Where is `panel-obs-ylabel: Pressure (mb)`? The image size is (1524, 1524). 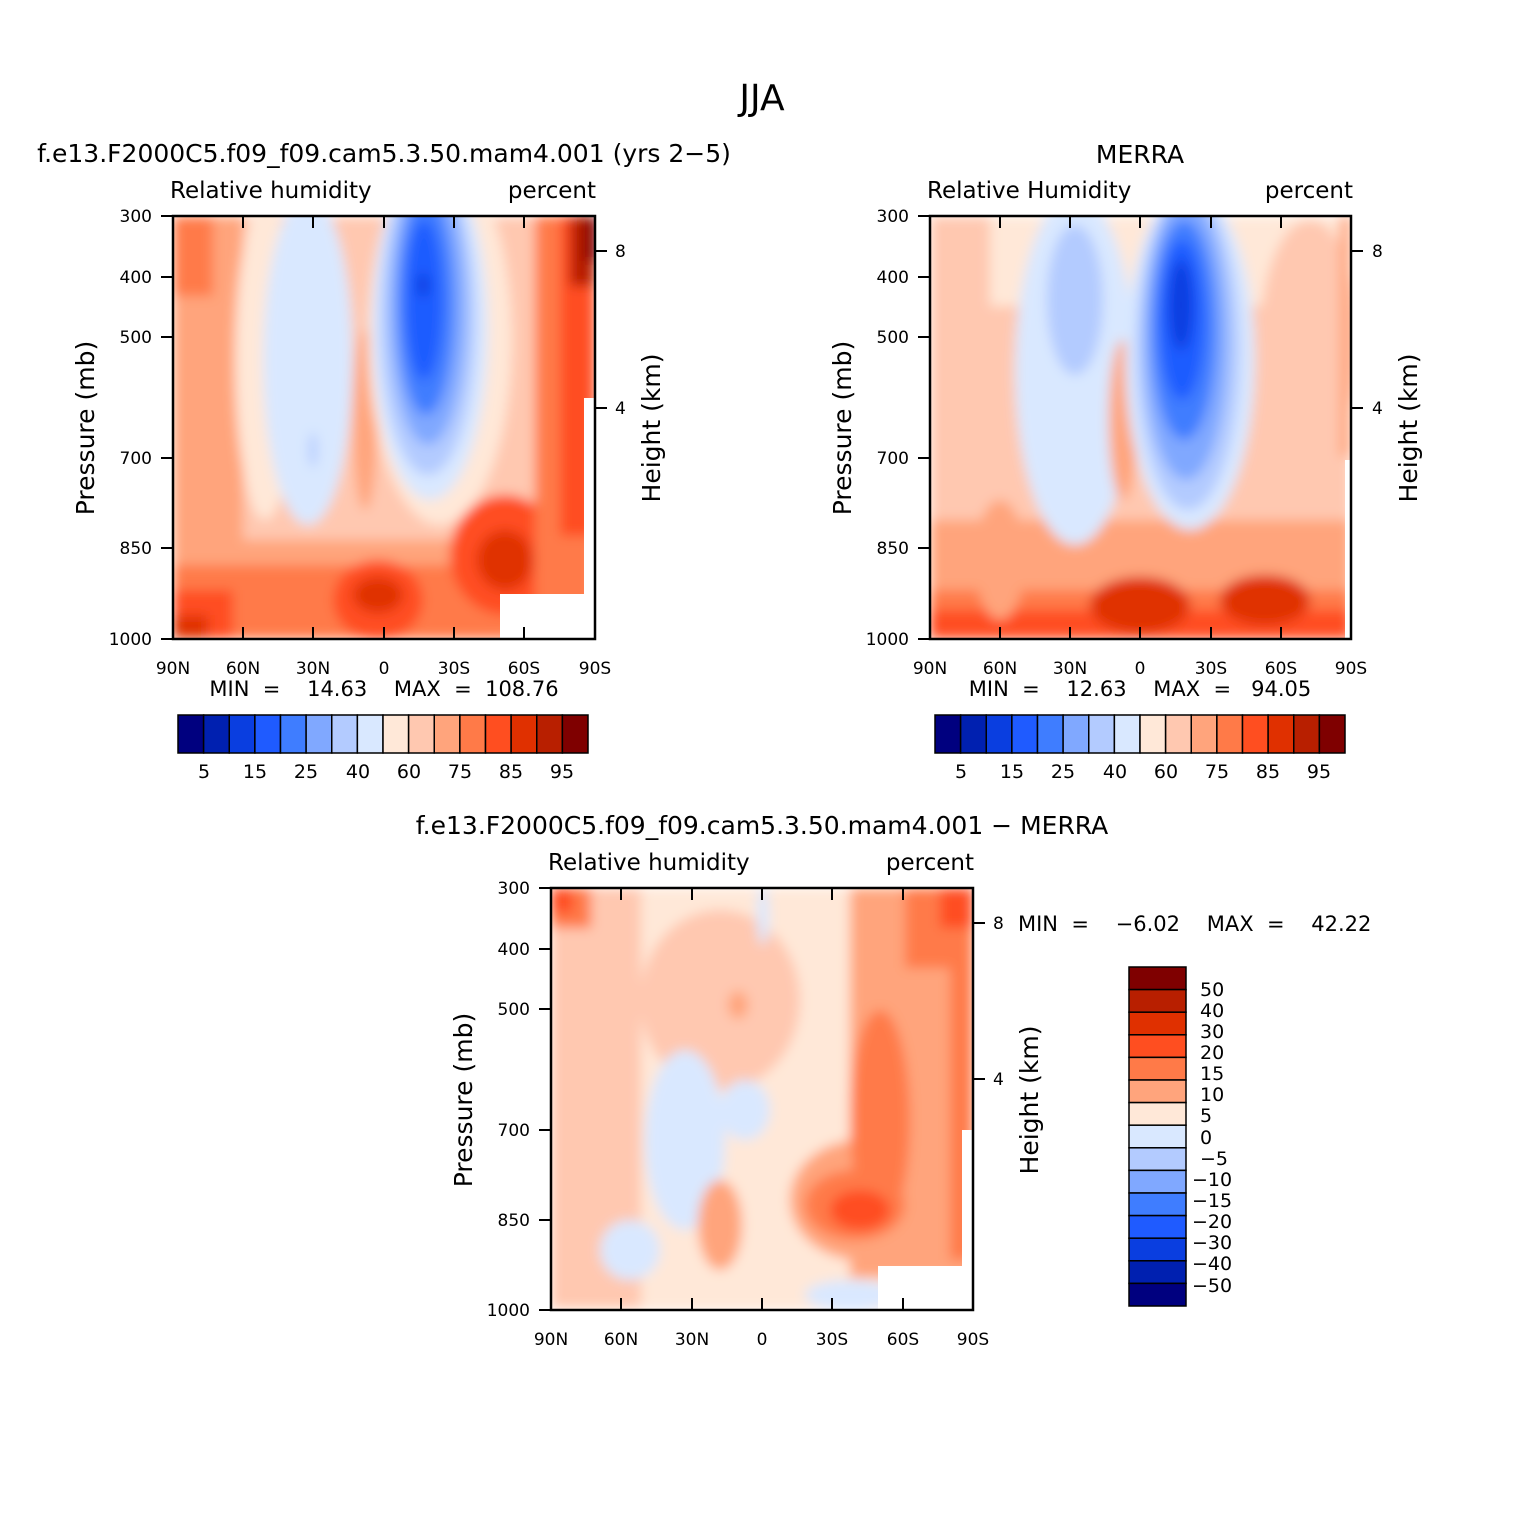
panel-obs-ylabel: Pressure (mb) is located at coordinates (842, 428).